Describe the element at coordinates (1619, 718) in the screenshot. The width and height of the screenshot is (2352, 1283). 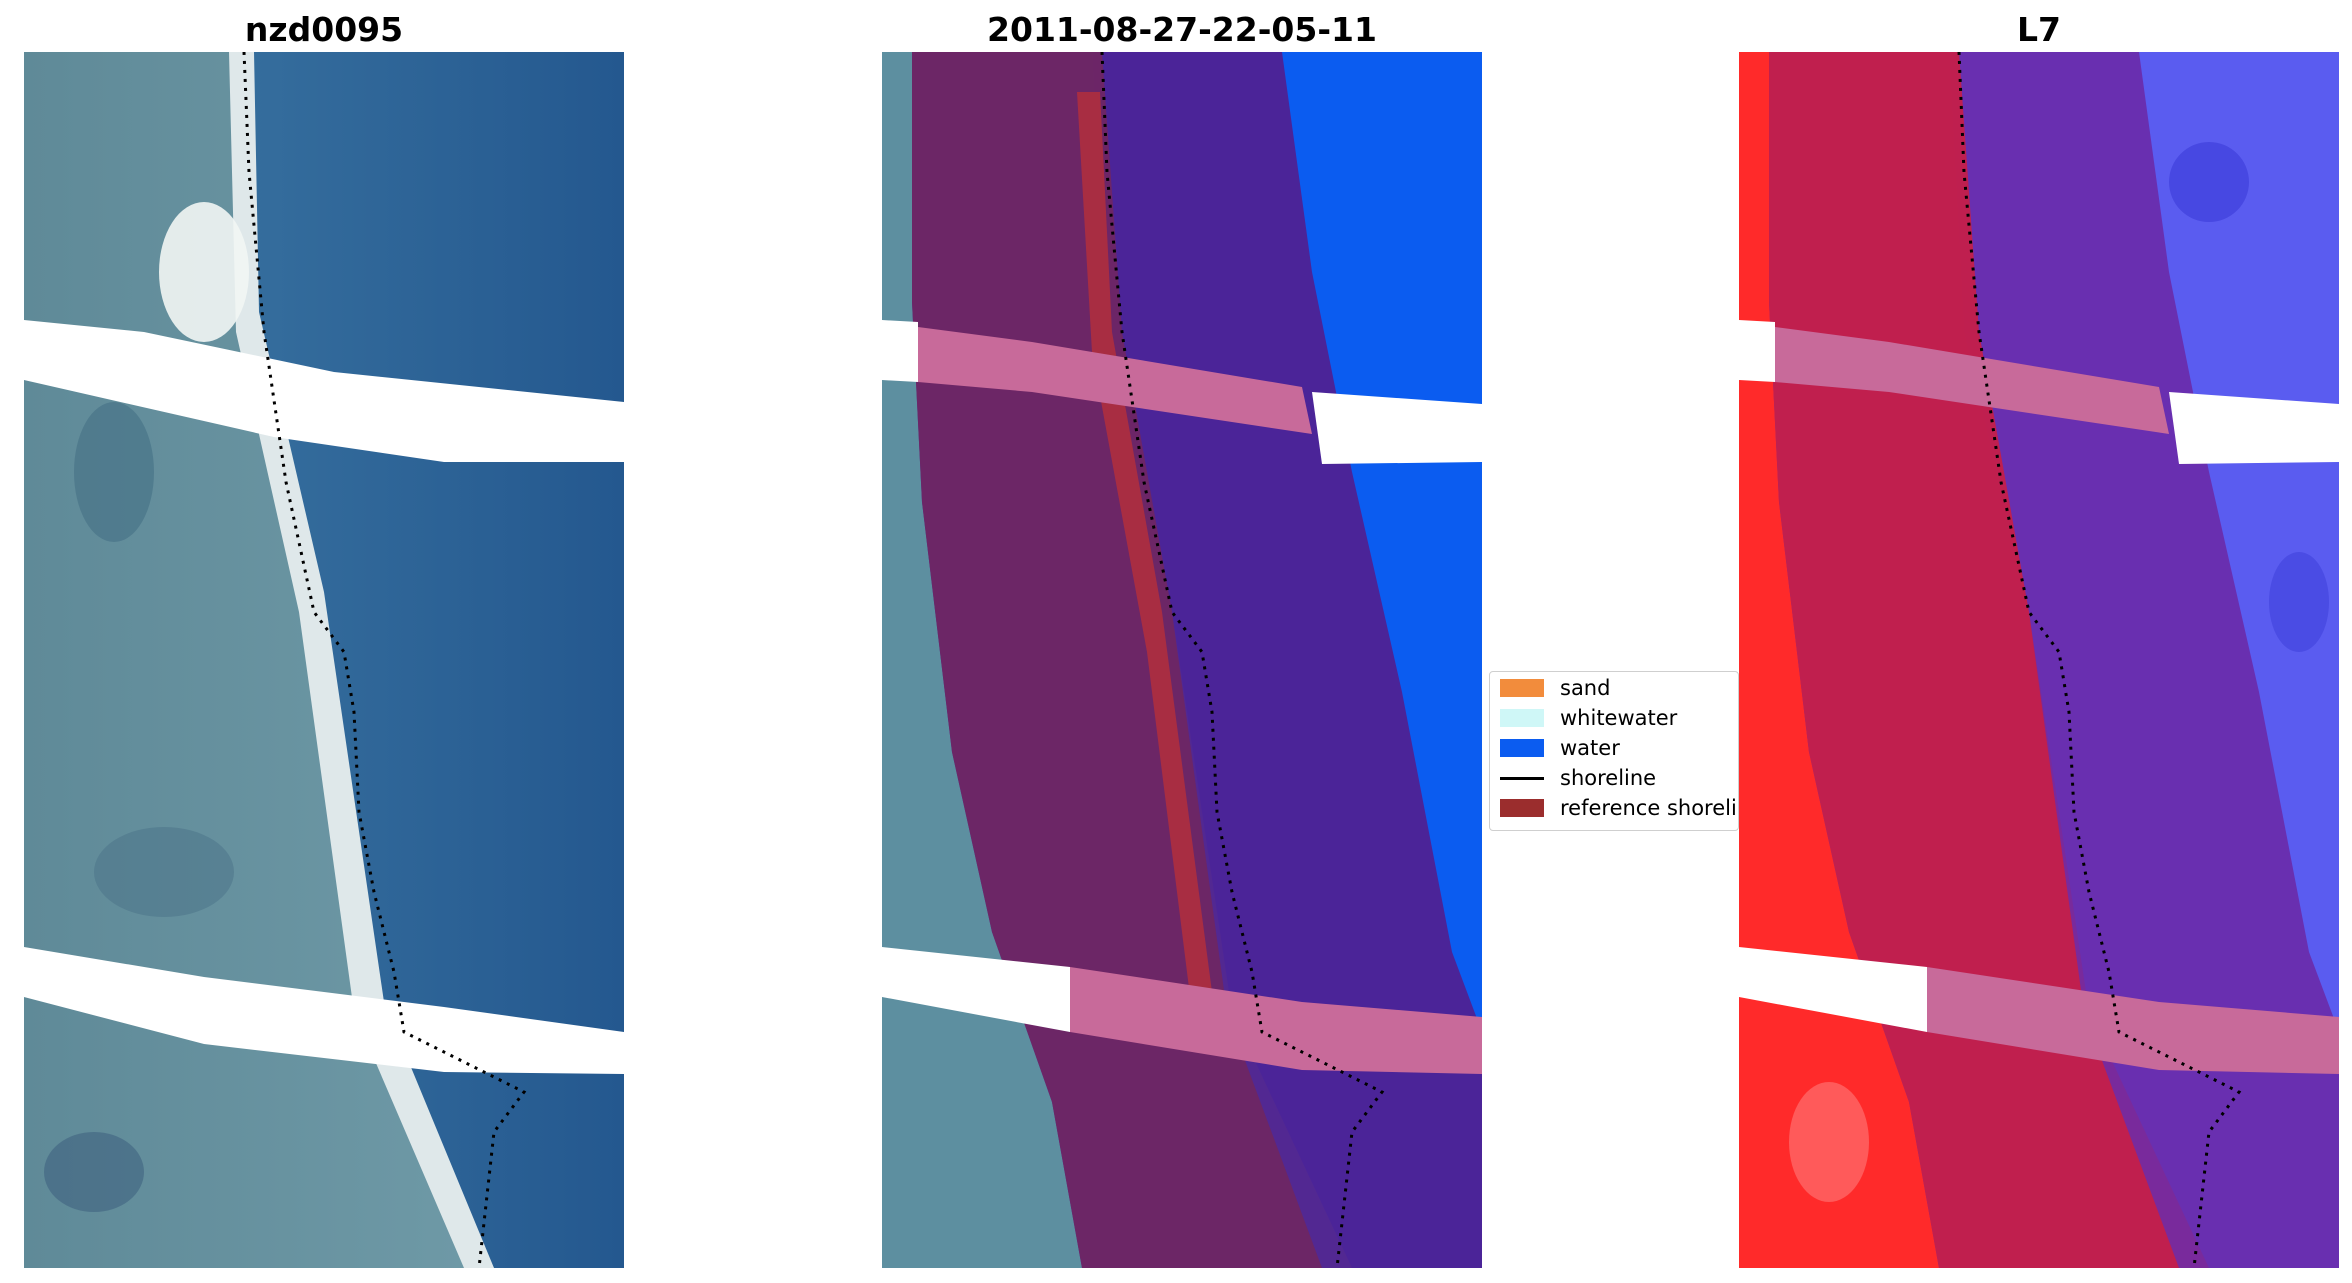
I see `legend-label: whitewater` at that location.